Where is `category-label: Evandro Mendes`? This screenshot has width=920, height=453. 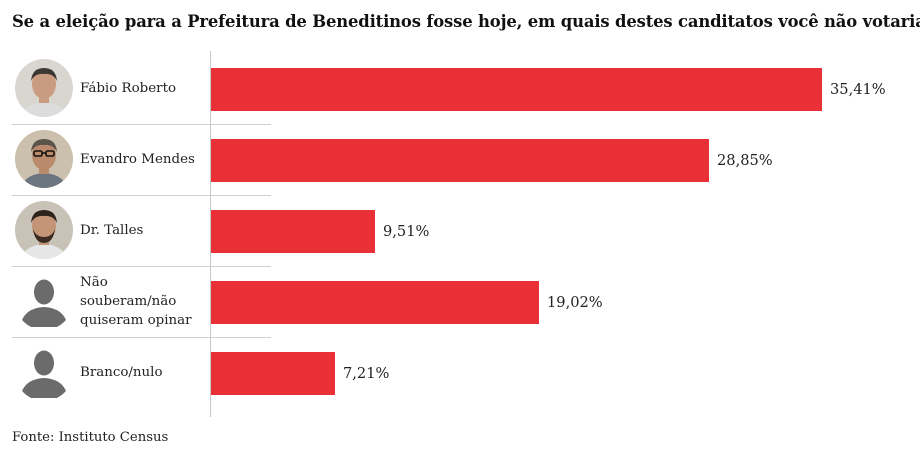 category-label: Evandro Mendes is located at coordinates (137, 159).